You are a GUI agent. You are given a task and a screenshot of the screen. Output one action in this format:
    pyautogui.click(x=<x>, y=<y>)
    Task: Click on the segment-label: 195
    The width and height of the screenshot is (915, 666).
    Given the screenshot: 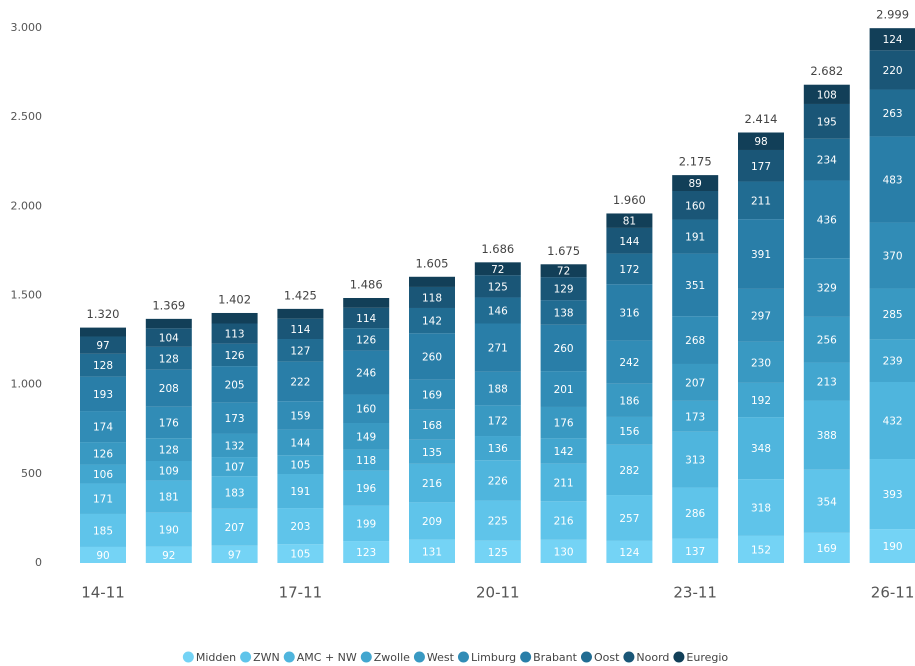 What is the action you would take?
    pyautogui.click(x=827, y=122)
    